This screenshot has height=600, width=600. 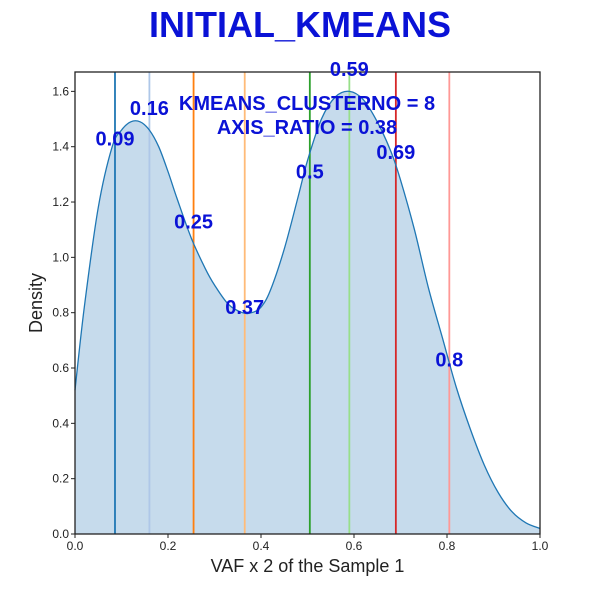 I want to click on cluster-annotation-3: 0.25, so click(x=193, y=222).